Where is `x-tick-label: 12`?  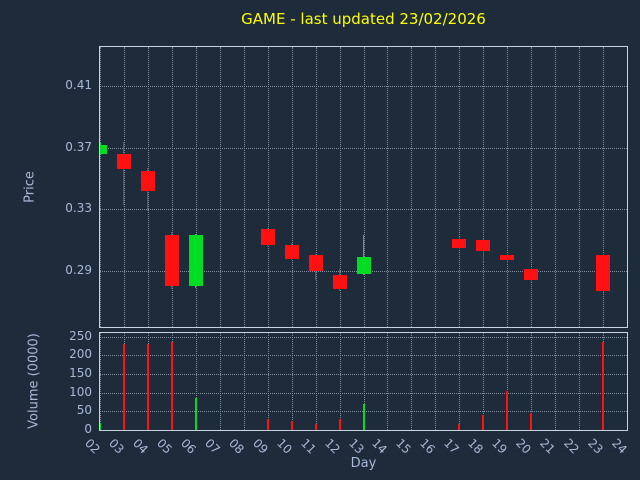
x-tick-label: 12 is located at coordinates (332, 446).